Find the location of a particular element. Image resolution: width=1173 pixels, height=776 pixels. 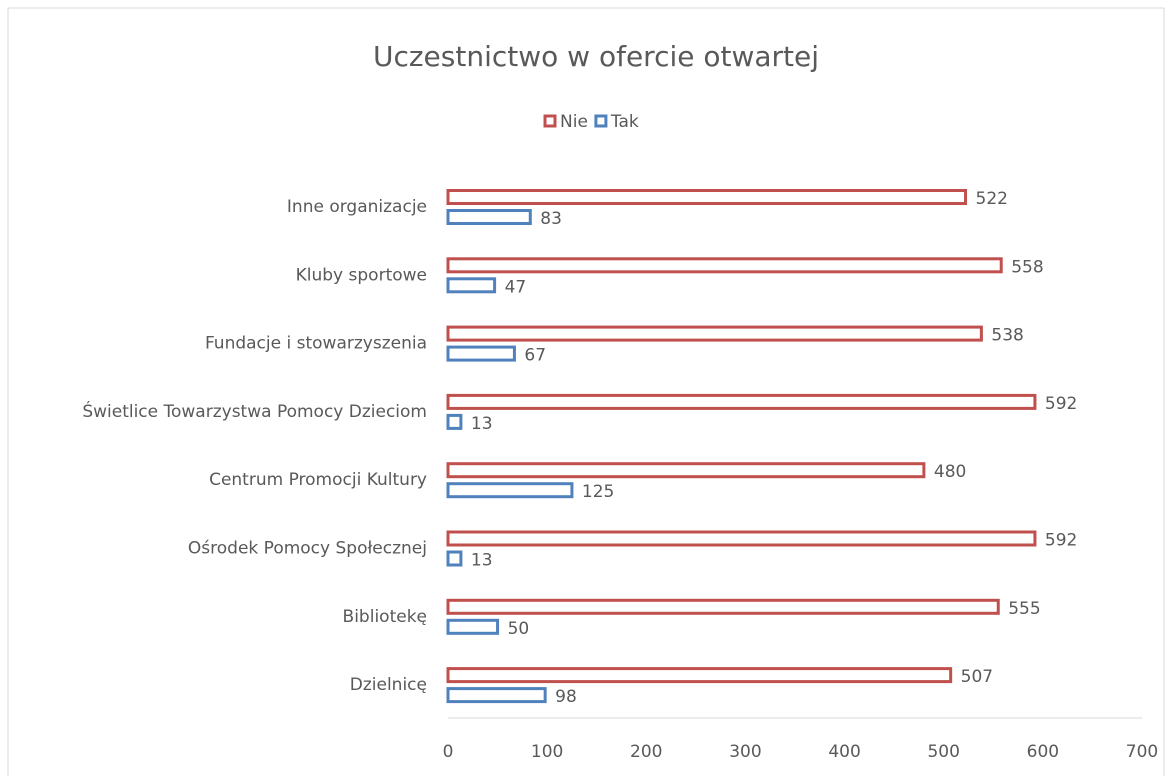

data-label: 50 is located at coordinates (519, 629).